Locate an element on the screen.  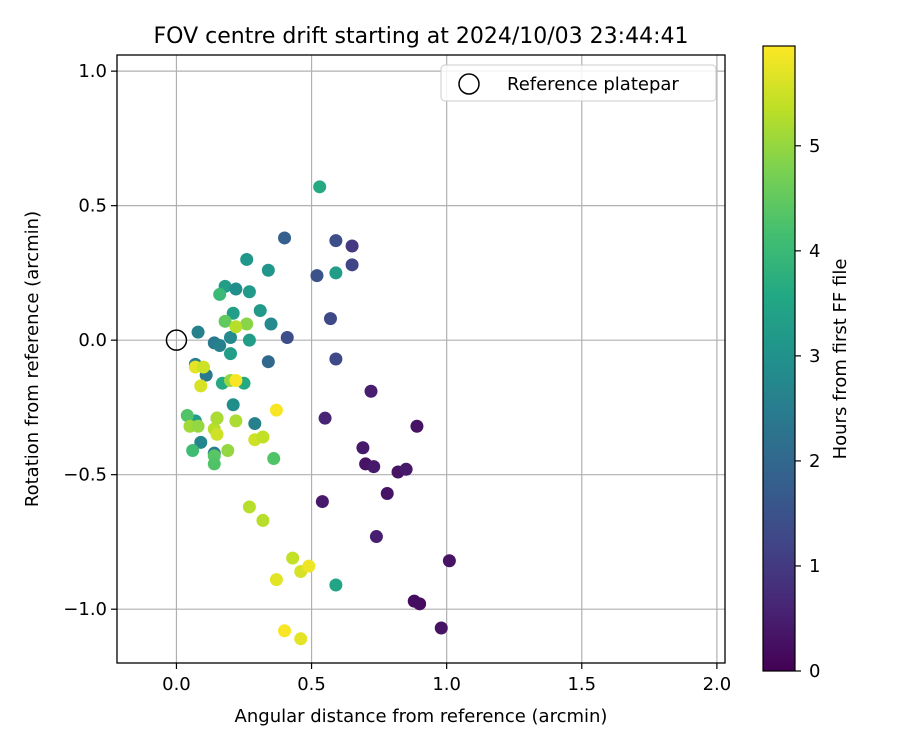
legend: Reference platepar is located at coordinates (578, 83).